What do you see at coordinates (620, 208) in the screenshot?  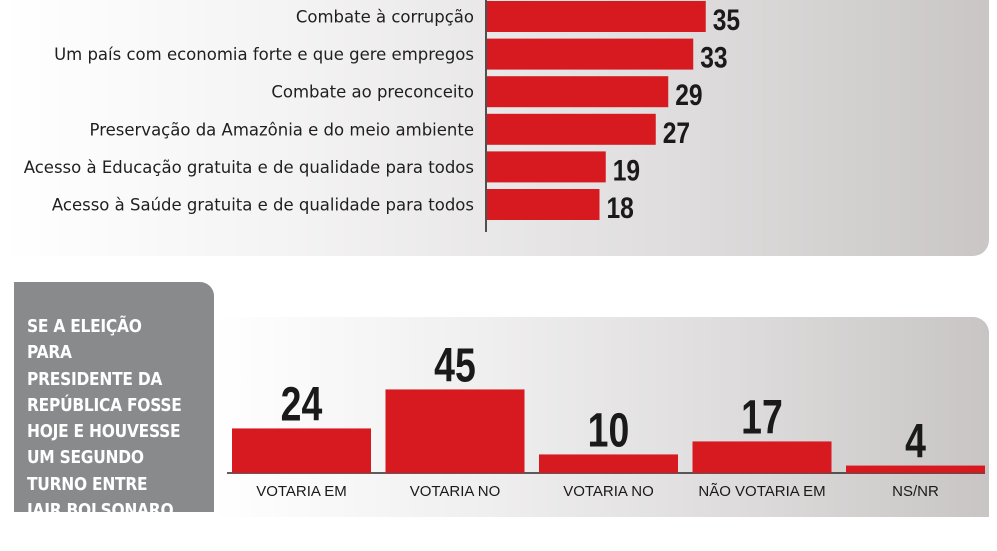 I see `value-label: 18` at bounding box center [620, 208].